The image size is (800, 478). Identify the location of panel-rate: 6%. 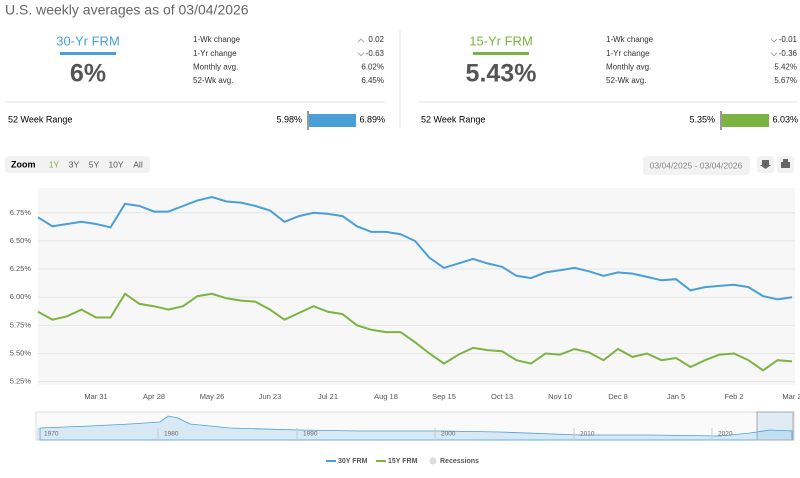
(88, 74).